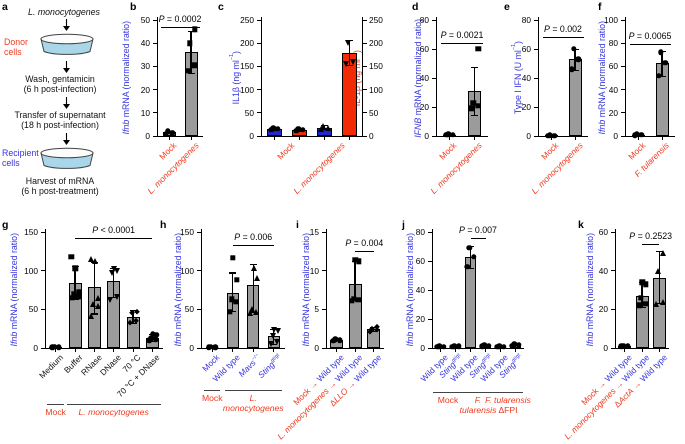  What do you see at coordinates (66, 25) in the screenshot?
I see `down-arrow-icon` at bounding box center [66, 25].